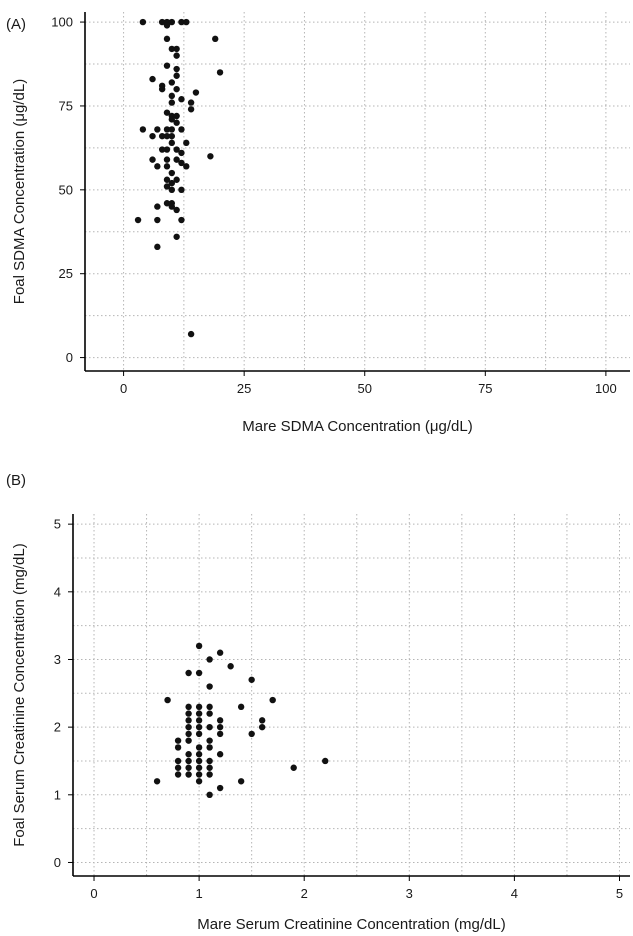 The height and width of the screenshot is (936, 633). What do you see at coordinates (606, 388) in the screenshot?
I see `x-tick-label: 100` at bounding box center [606, 388].